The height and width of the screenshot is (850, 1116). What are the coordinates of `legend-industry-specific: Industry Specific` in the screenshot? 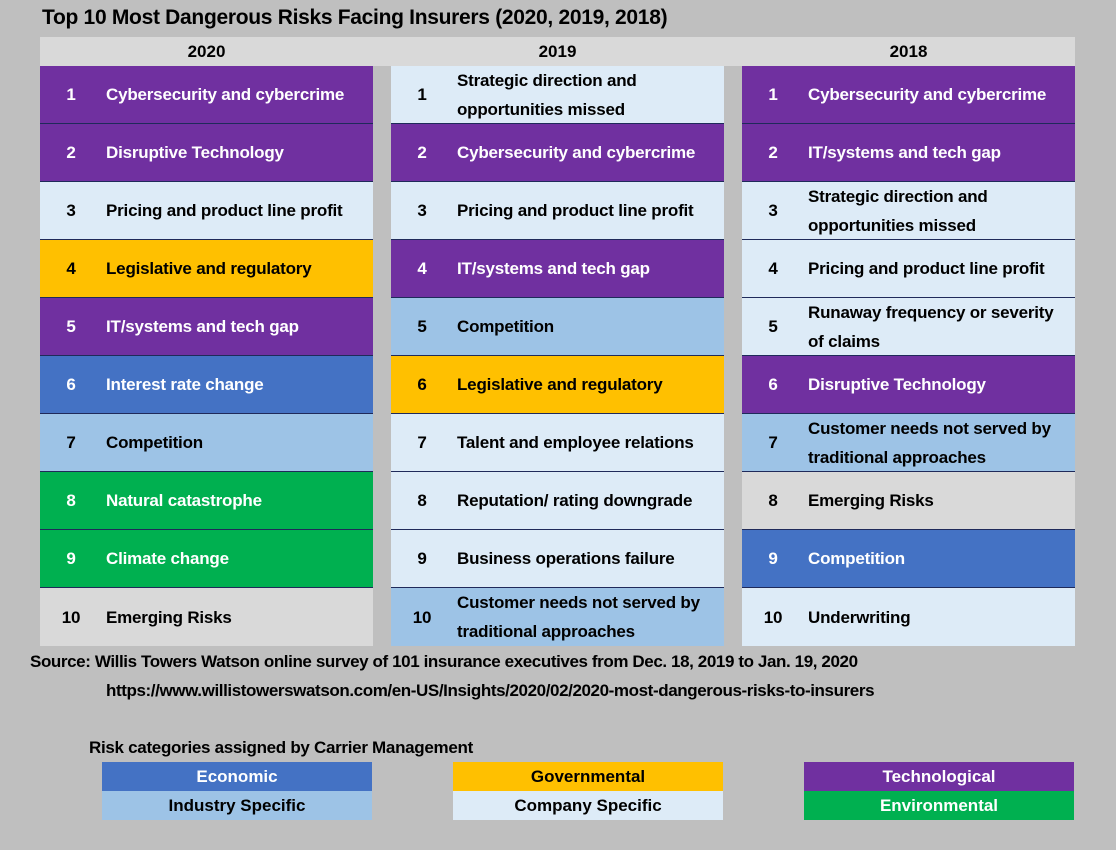 It's located at (237, 805).